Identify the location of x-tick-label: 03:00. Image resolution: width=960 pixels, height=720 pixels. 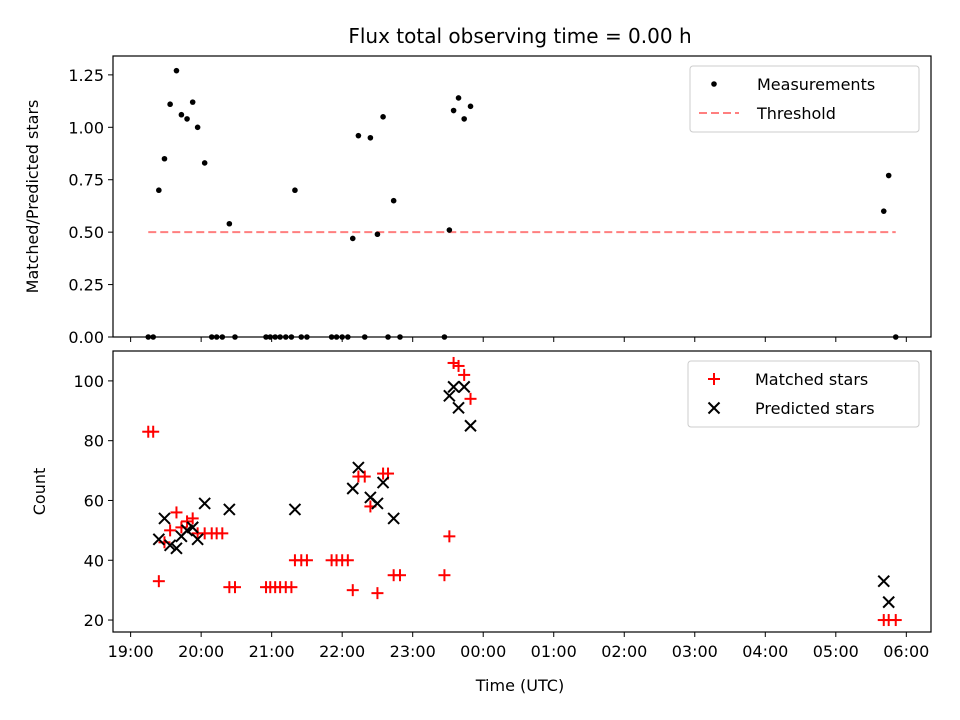
(695, 651).